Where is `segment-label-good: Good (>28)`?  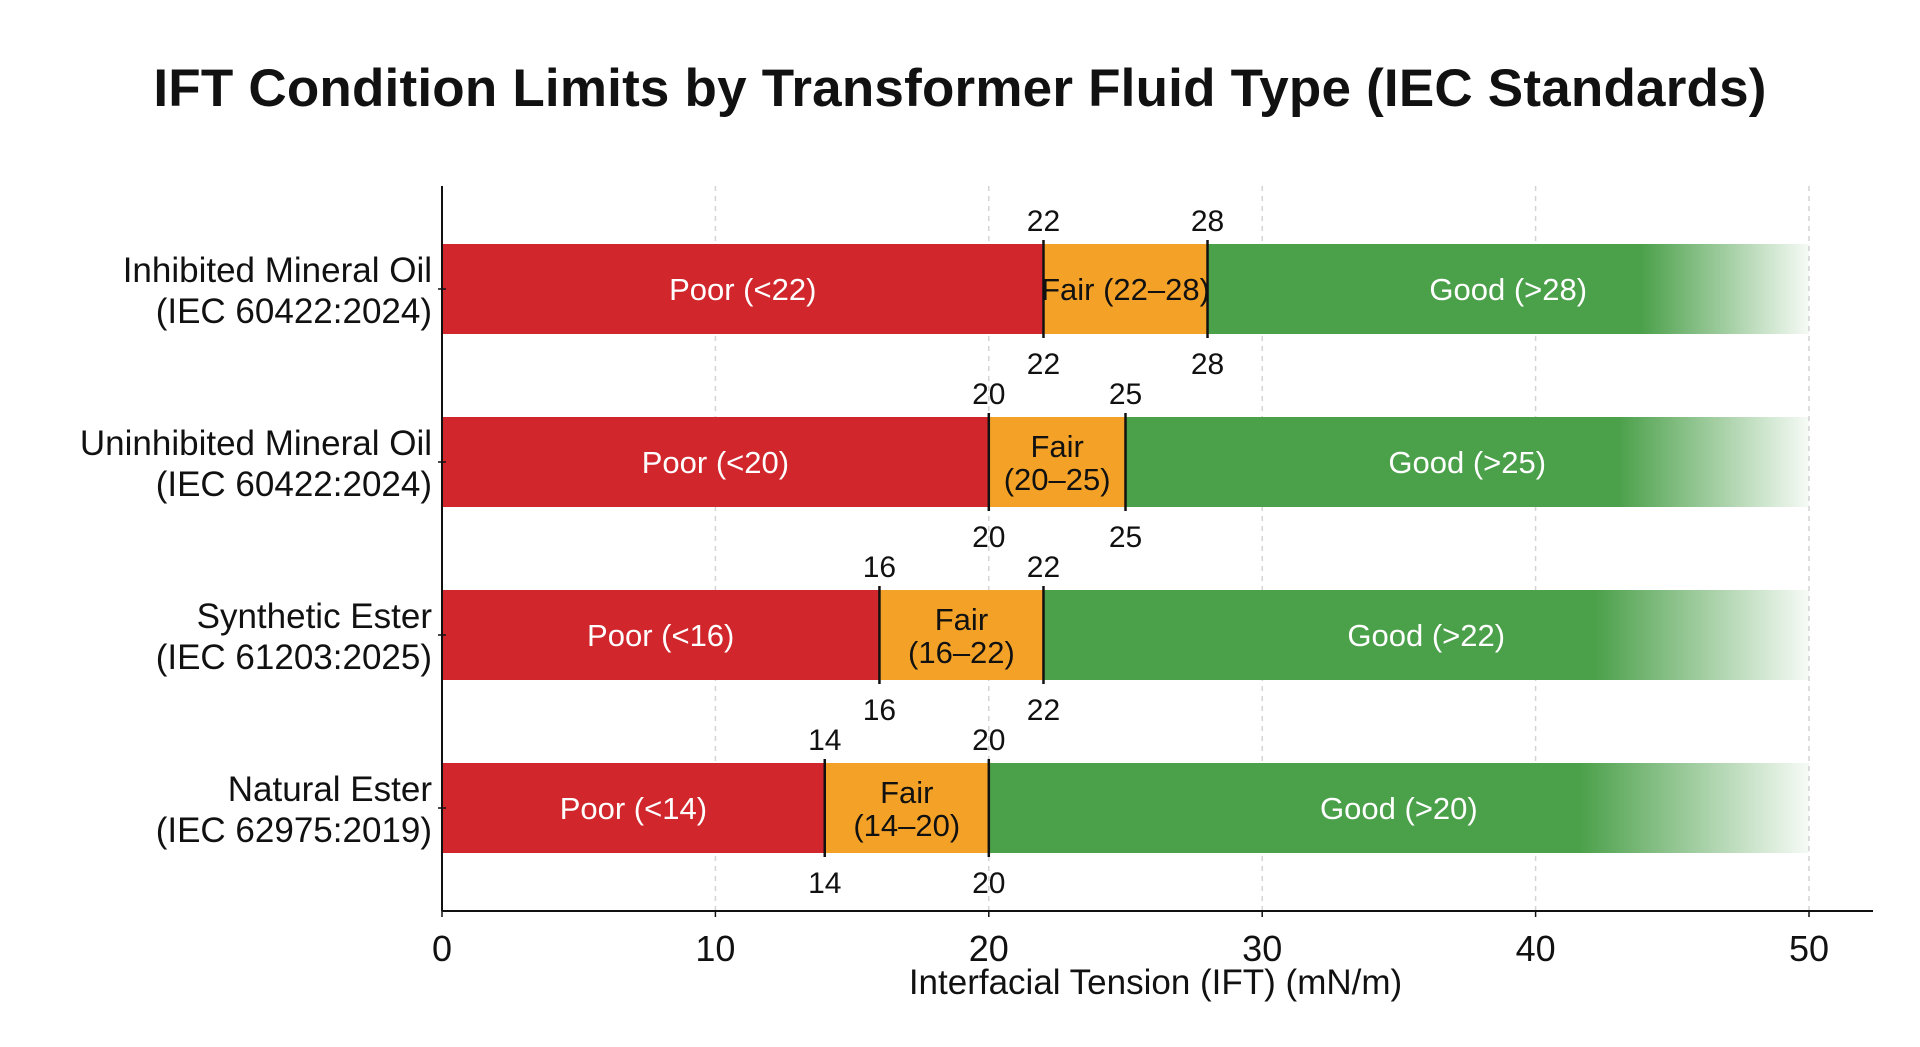 segment-label-good: Good (>28) is located at coordinates (1508, 289).